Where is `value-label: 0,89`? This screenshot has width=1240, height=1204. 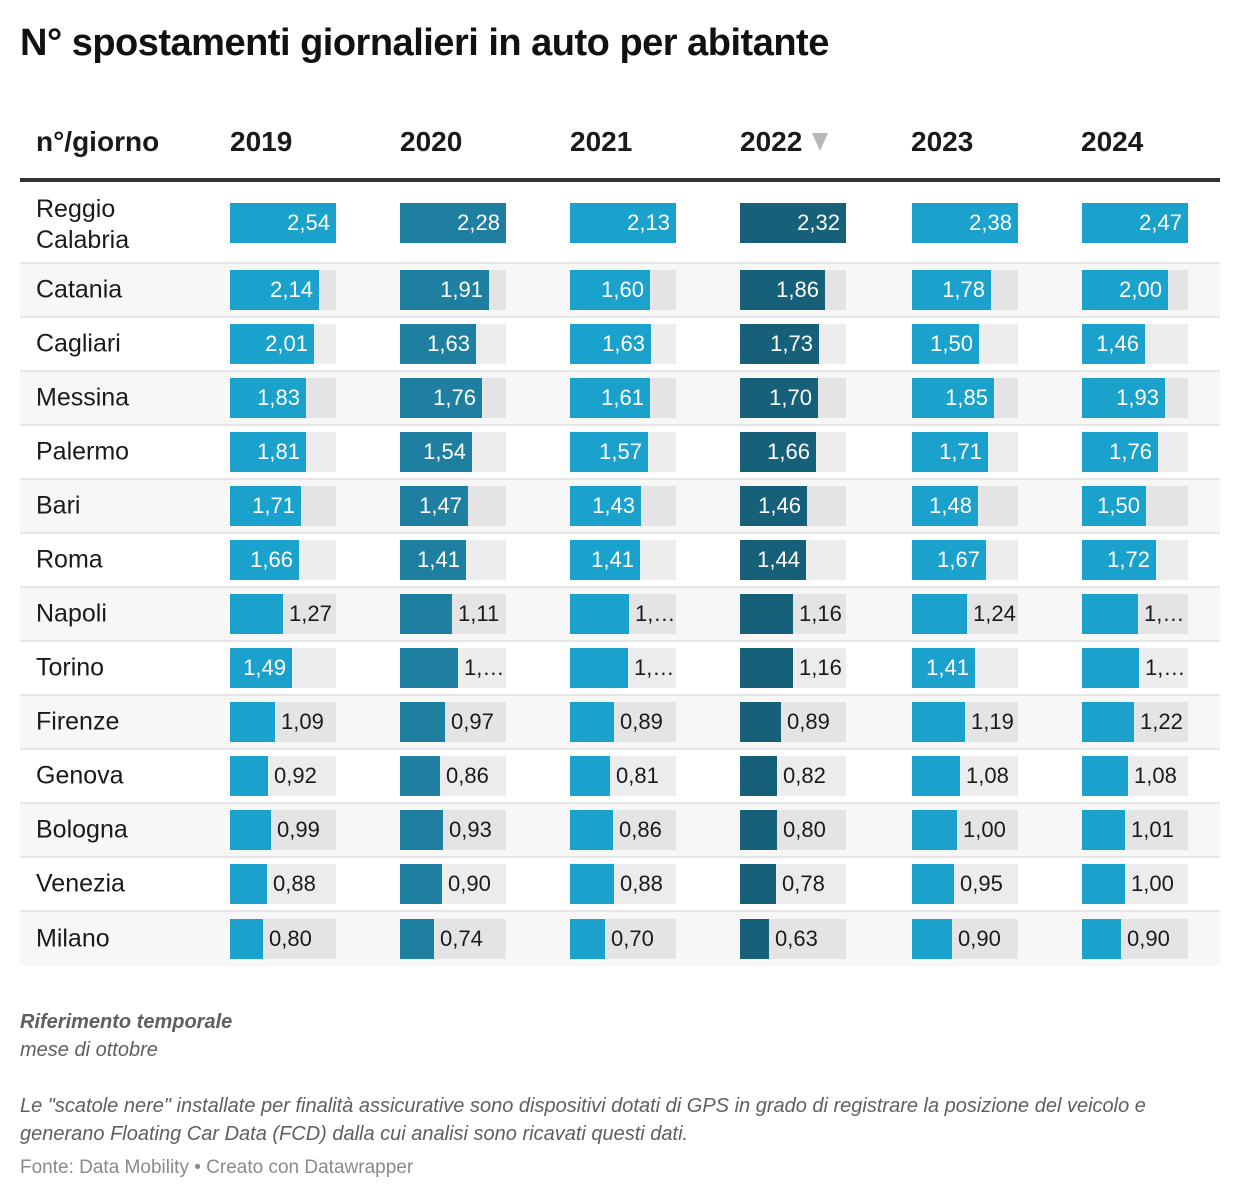
value-label: 0,89 is located at coordinates (808, 721).